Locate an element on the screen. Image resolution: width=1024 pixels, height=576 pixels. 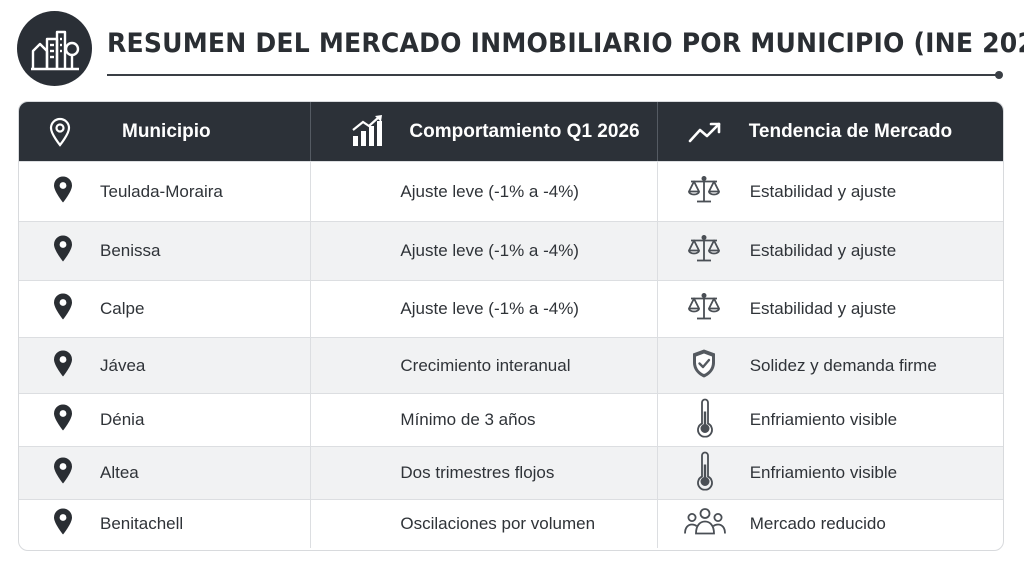
comportamiento-text: Crecimiento interanual is located at coordinates (485, 365).